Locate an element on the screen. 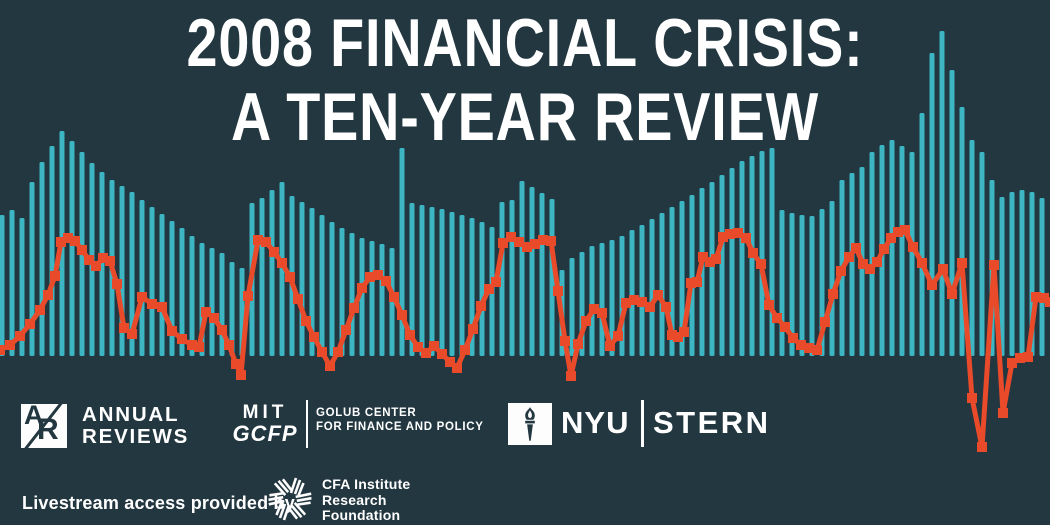  golub-center-wordmark: GOLUB CENTER FOR FINANCE AND POLICY is located at coordinates (400, 420).